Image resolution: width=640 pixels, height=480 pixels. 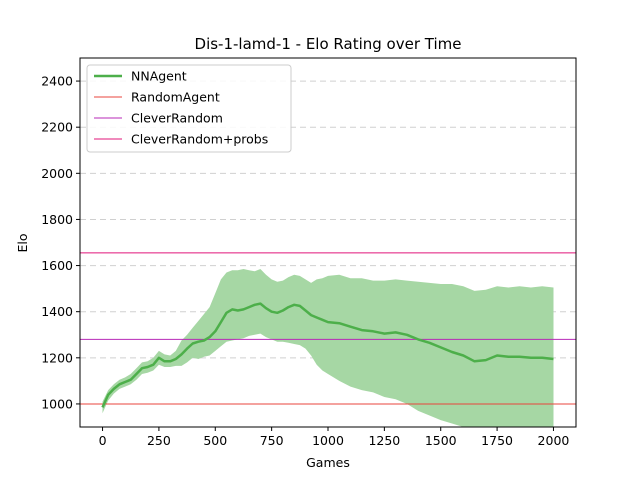 I want to click on x-axis-ticks: 0 250 500 750 1000 1250 1500 1750 2000, so click(x=334, y=437).